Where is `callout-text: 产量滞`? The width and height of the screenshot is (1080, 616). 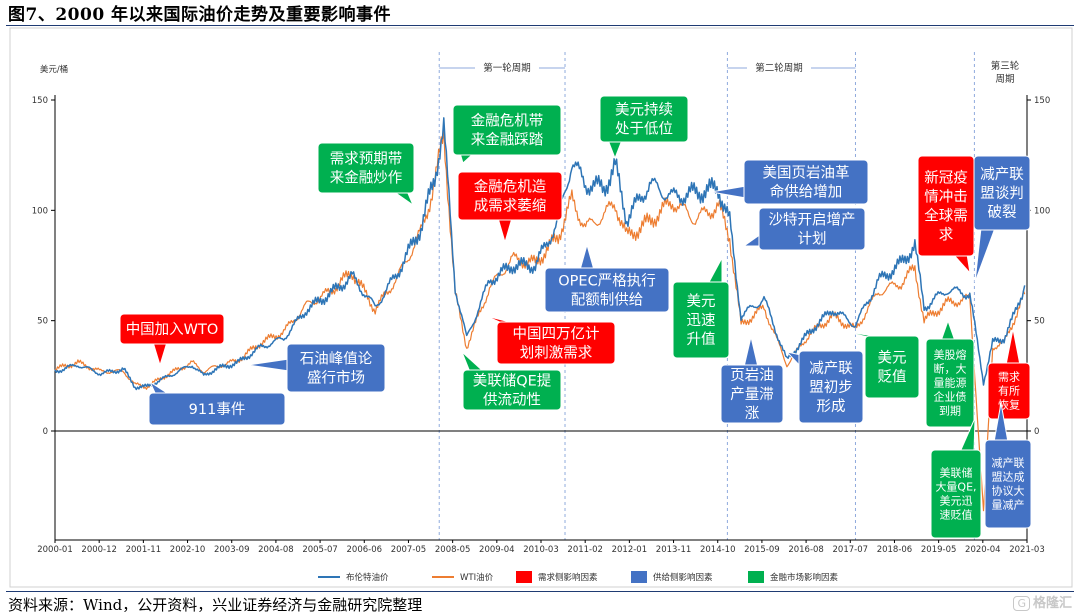
callout-text: 产量滞 is located at coordinates (752, 394).